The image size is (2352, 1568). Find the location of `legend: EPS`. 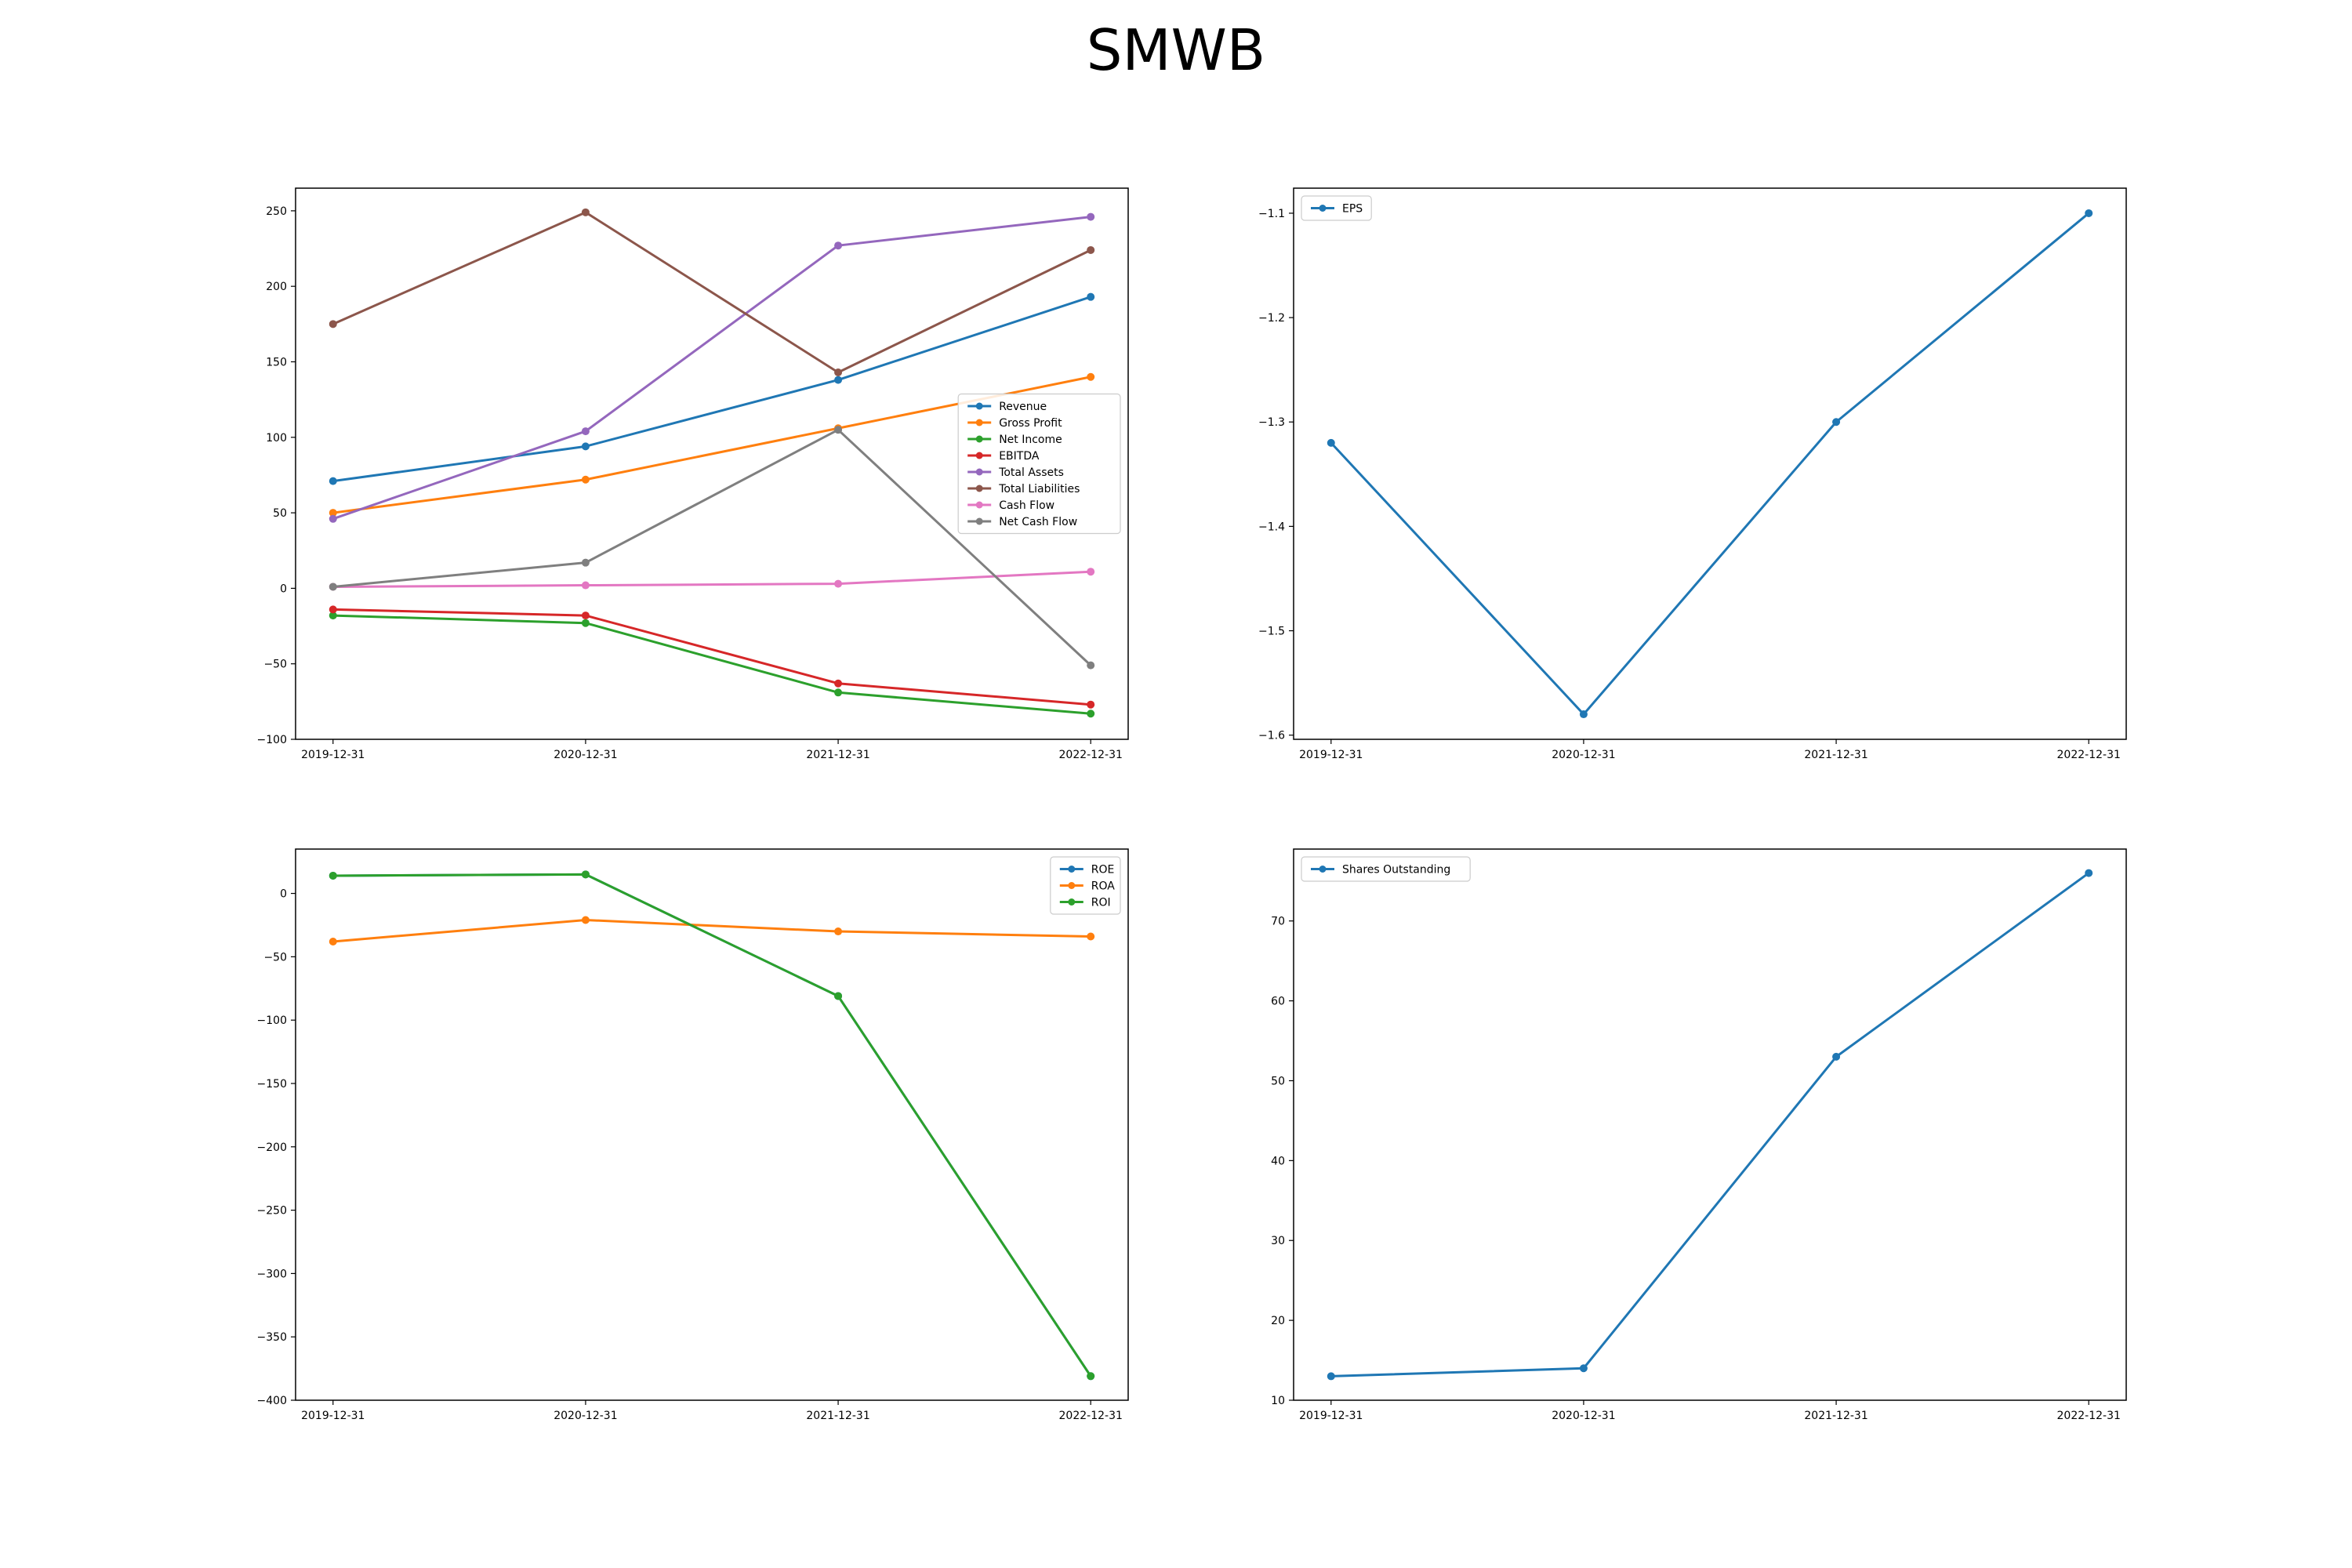

legend: EPS is located at coordinates (1336, 208).